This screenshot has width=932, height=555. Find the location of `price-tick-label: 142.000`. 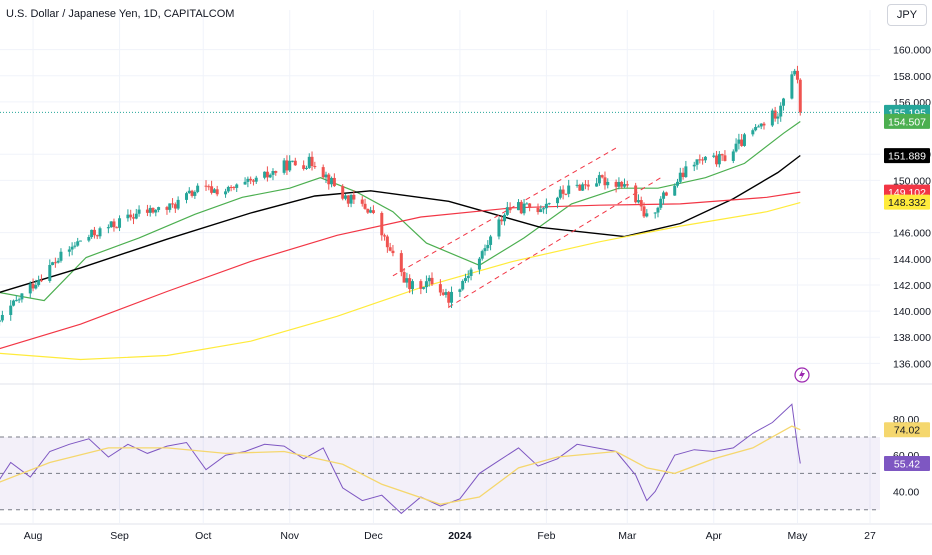

price-tick-label: 142.000 is located at coordinates (912, 286).